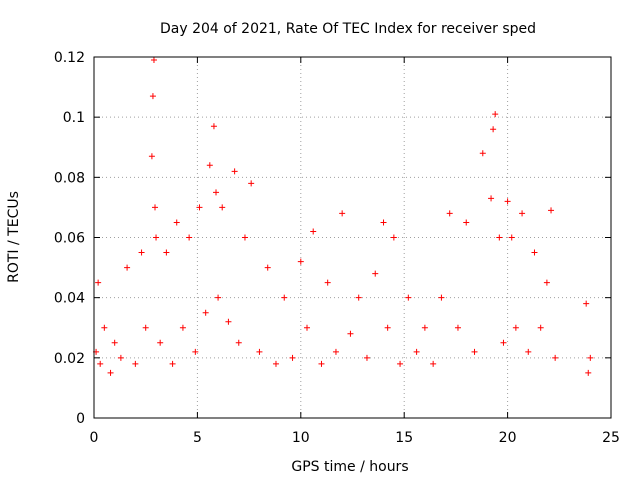 The image size is (640, 480). What do you see at coordinates (197, 438) in the screenshot?
I see `x-tick-label: 5` at bounding box center [197, 438].